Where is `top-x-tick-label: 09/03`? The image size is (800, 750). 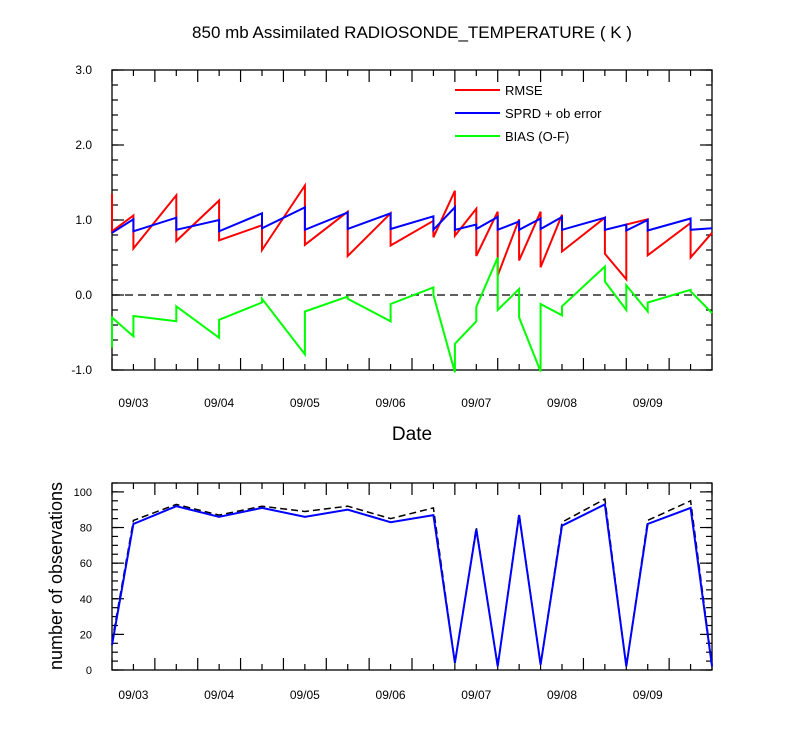 top-x-tick-label: 09/03 is located at coordinates (133, 403).